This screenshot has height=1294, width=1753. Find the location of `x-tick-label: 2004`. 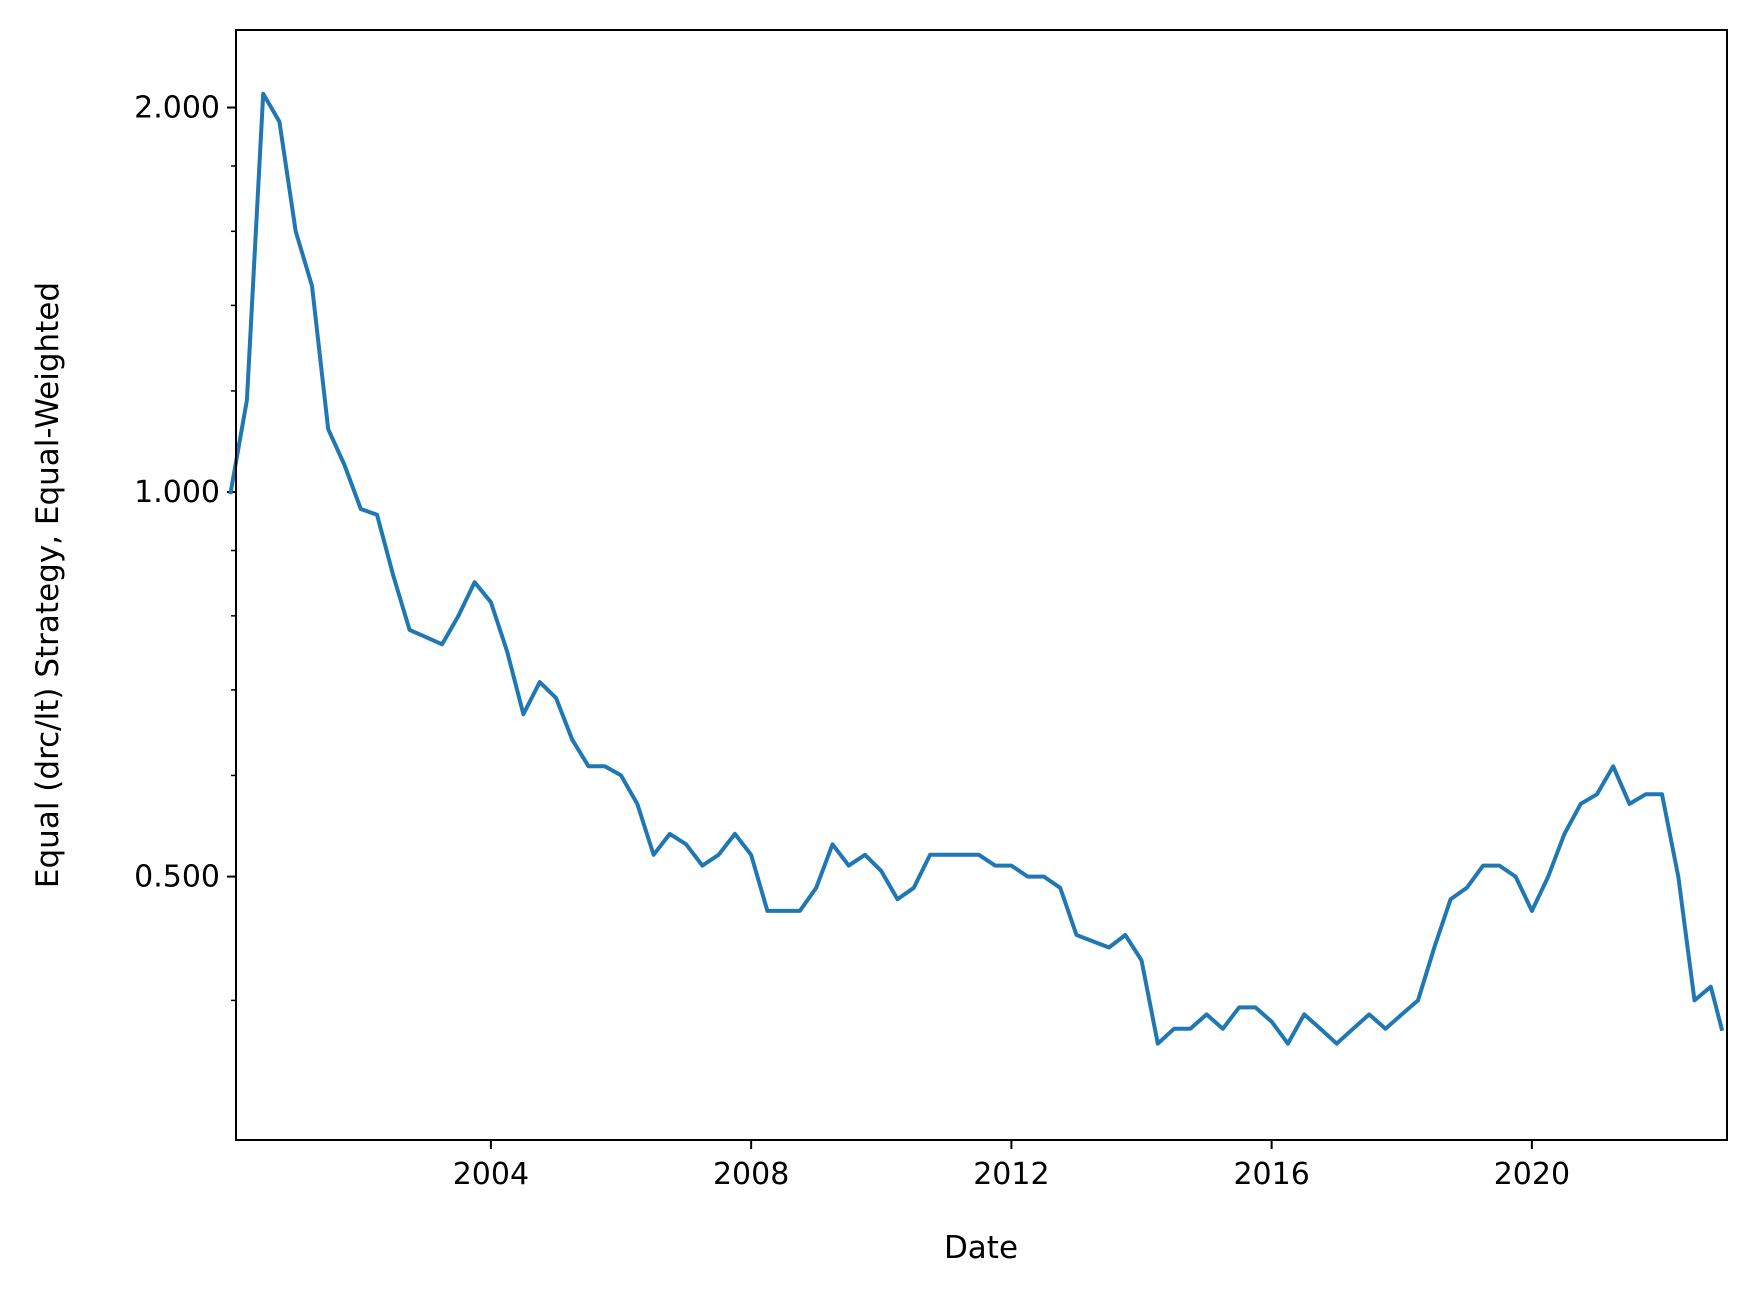

x-tick-label: 2004 is located at coordinates (491, 1174).